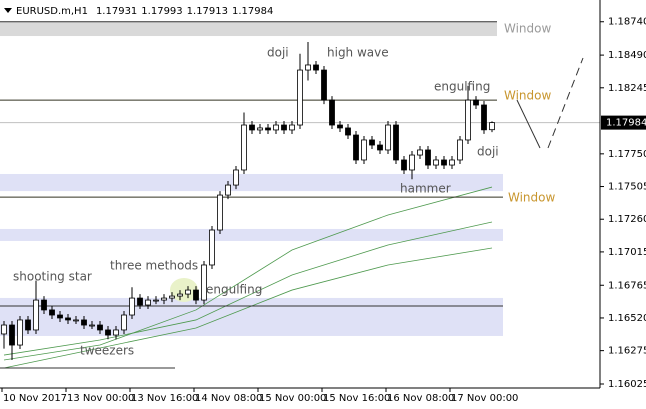  What do you see at coordinates (627, 318) in the screenshot?
I see `y-tick-label: 1.16520` at bounding box center [627, 318].